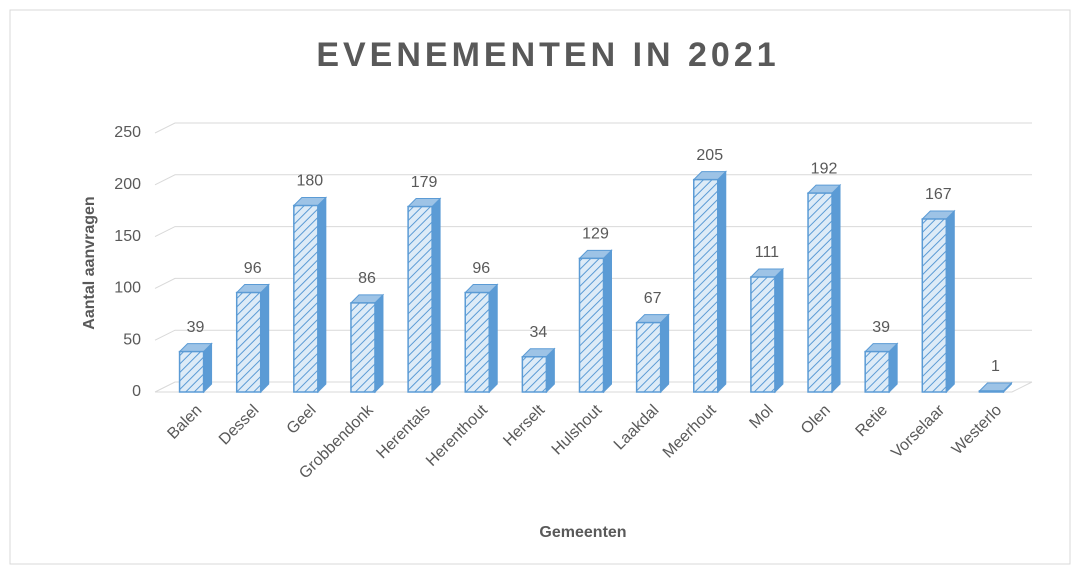  What do you see at coordinates (595, 234) in the screenshot?
I see `data-label: 129` at bounding box center [595, 234].